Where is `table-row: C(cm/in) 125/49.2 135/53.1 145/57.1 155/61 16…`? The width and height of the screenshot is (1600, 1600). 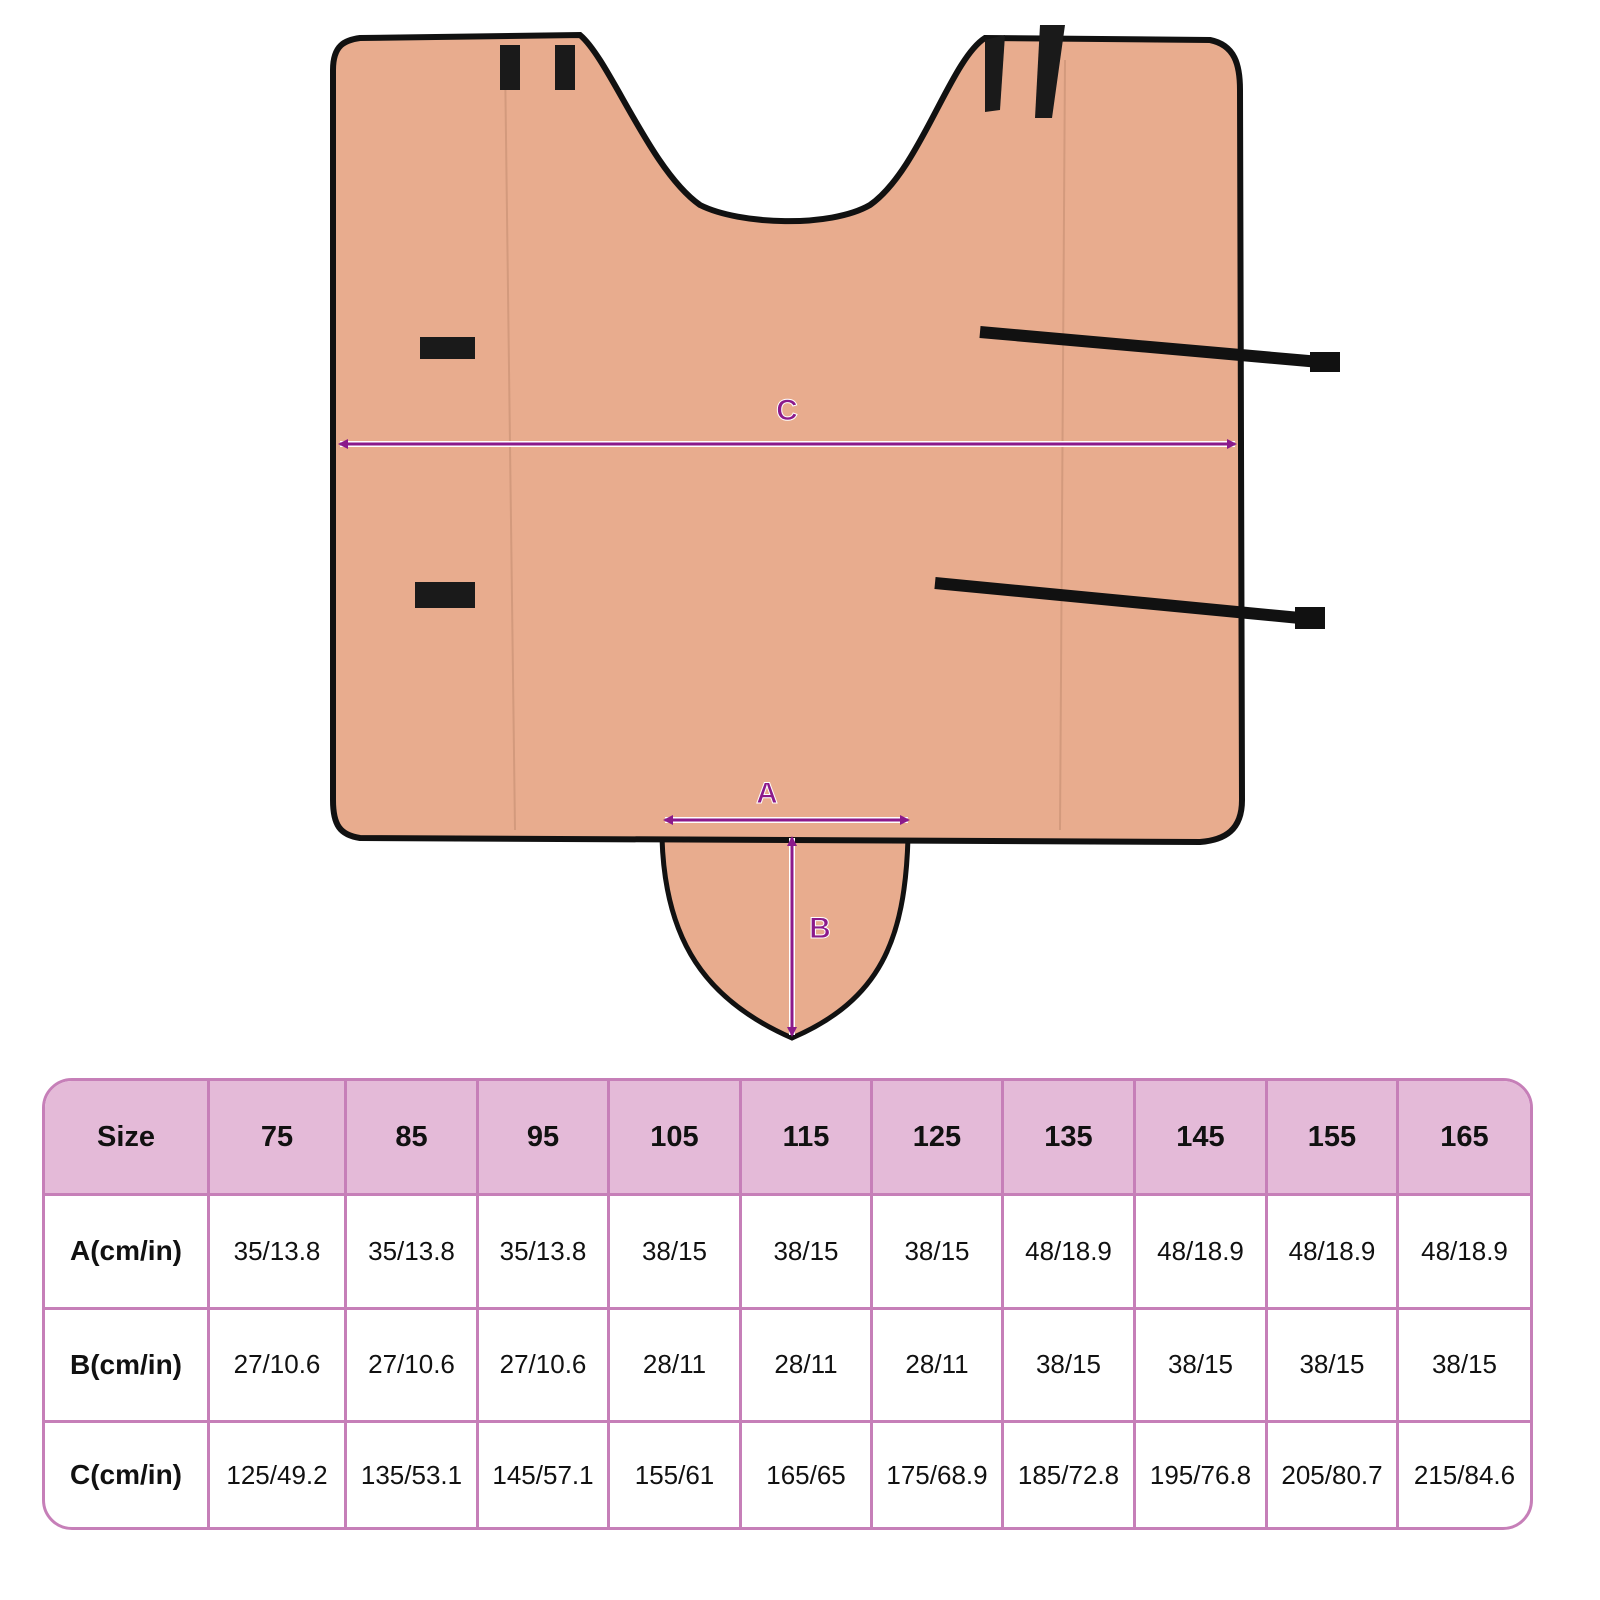 table-row: C(cm/in) 125/49.2 135/53.1 145/57.1 155/61 16… is located at coordinates (787, 1475).